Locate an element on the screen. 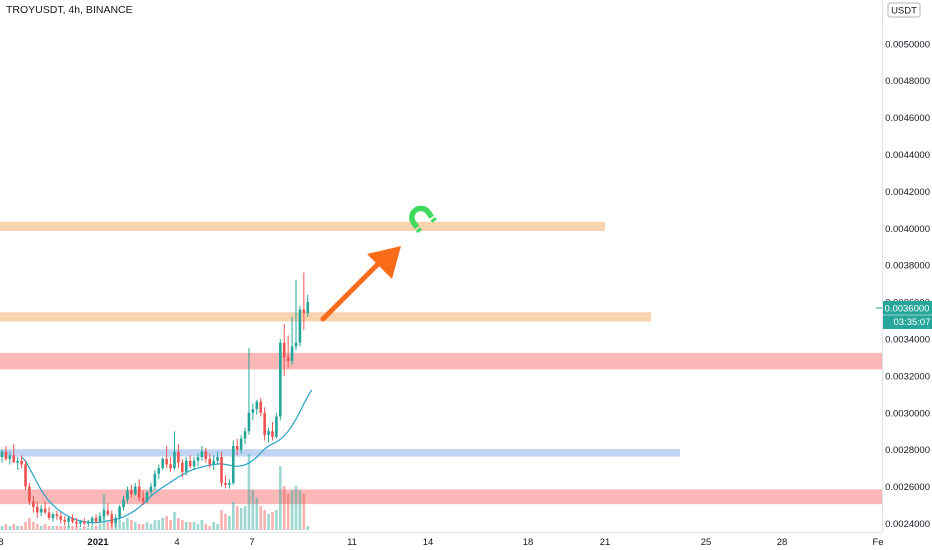 The height and width of the screenshot is (550, 932). moving-average-line is located at coordinates (167, 456).